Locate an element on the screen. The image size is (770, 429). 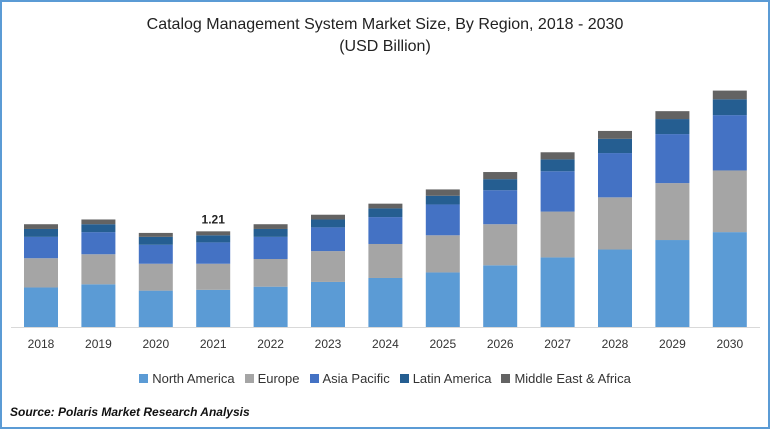
bar-segment-north-america-2024 is located at coordinates (385, 302).